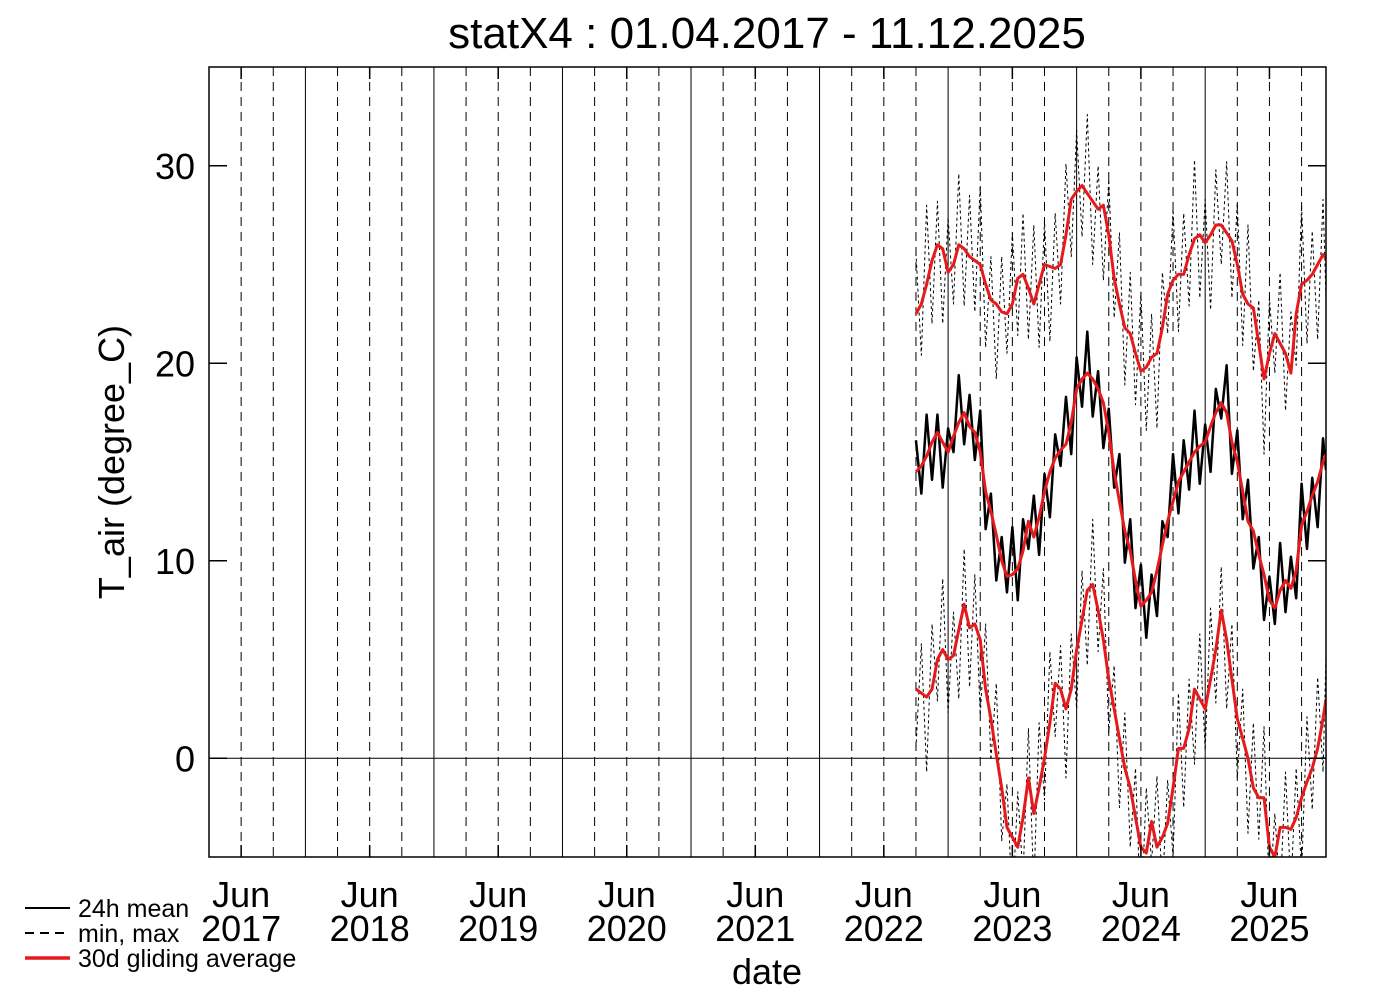  I want to click on x-tick-label: Jun 2024, so click(1140, 911).